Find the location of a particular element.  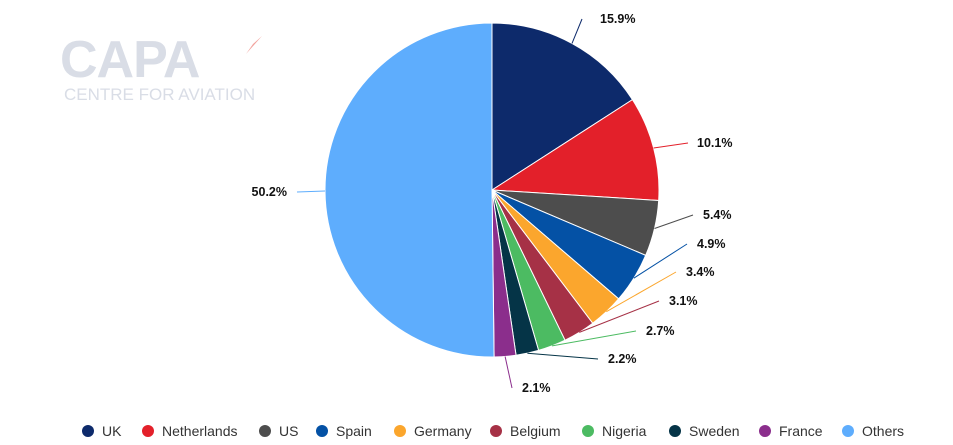

legend-item-netherlands: Netherlands is located at coordinates (190, 431).